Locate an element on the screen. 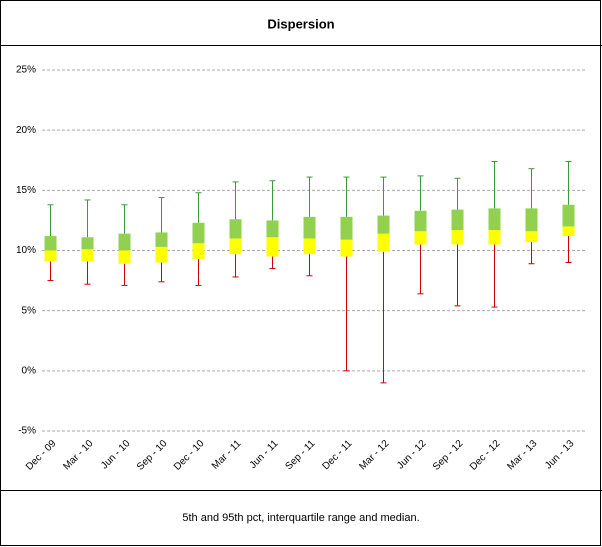  y-tick-label: 0% is located at coordinates (29, 370).